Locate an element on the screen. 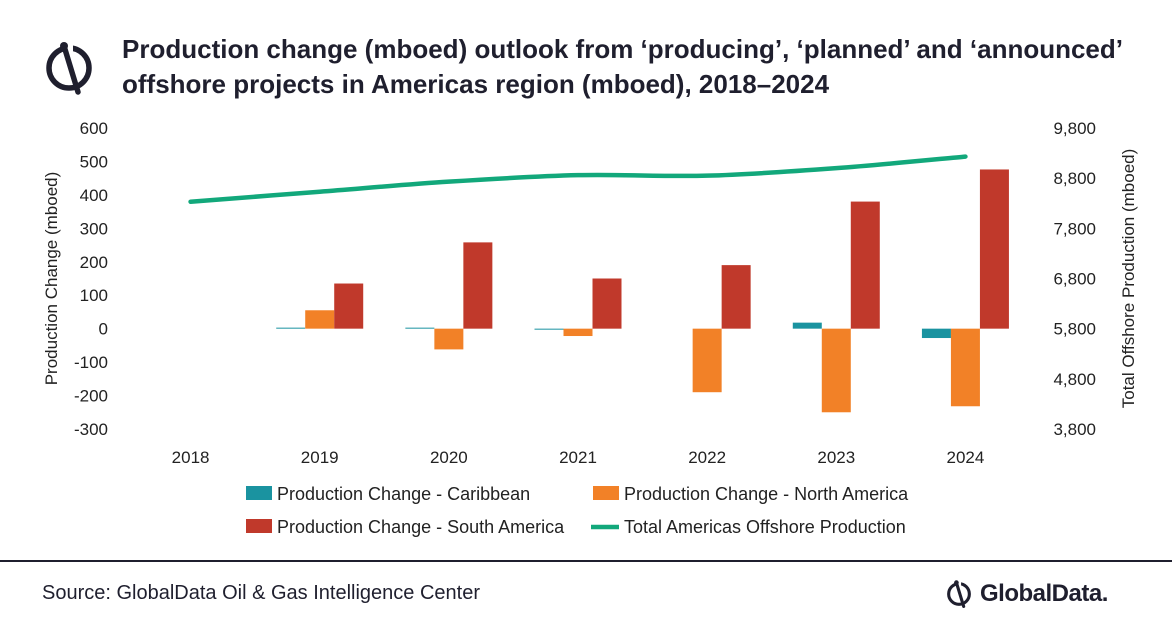 Image resolution: width=1172 pixels, height=628 pixels. total-production-line is located at coordinates (578, 179).